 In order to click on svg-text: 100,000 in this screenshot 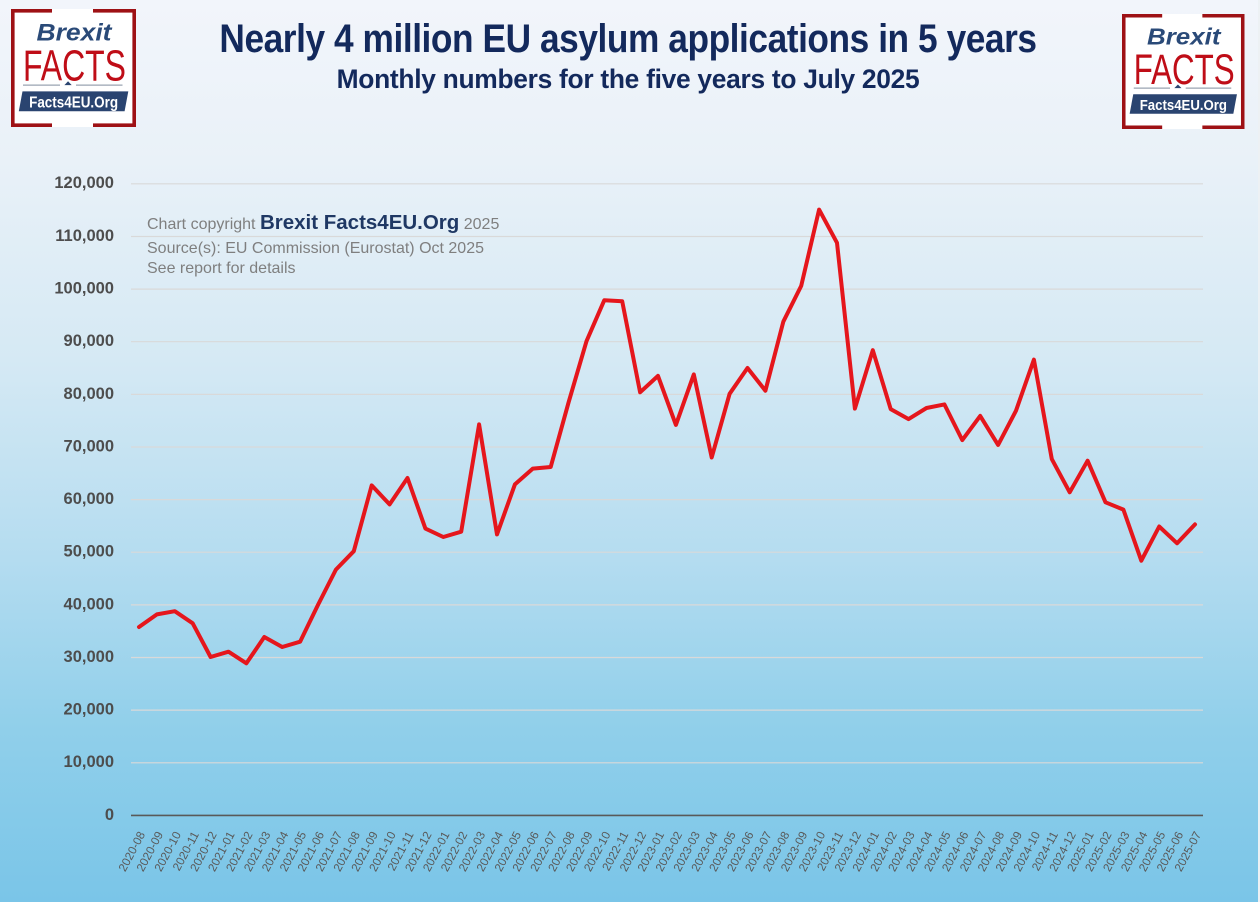, I will do `click(84, 289)`.